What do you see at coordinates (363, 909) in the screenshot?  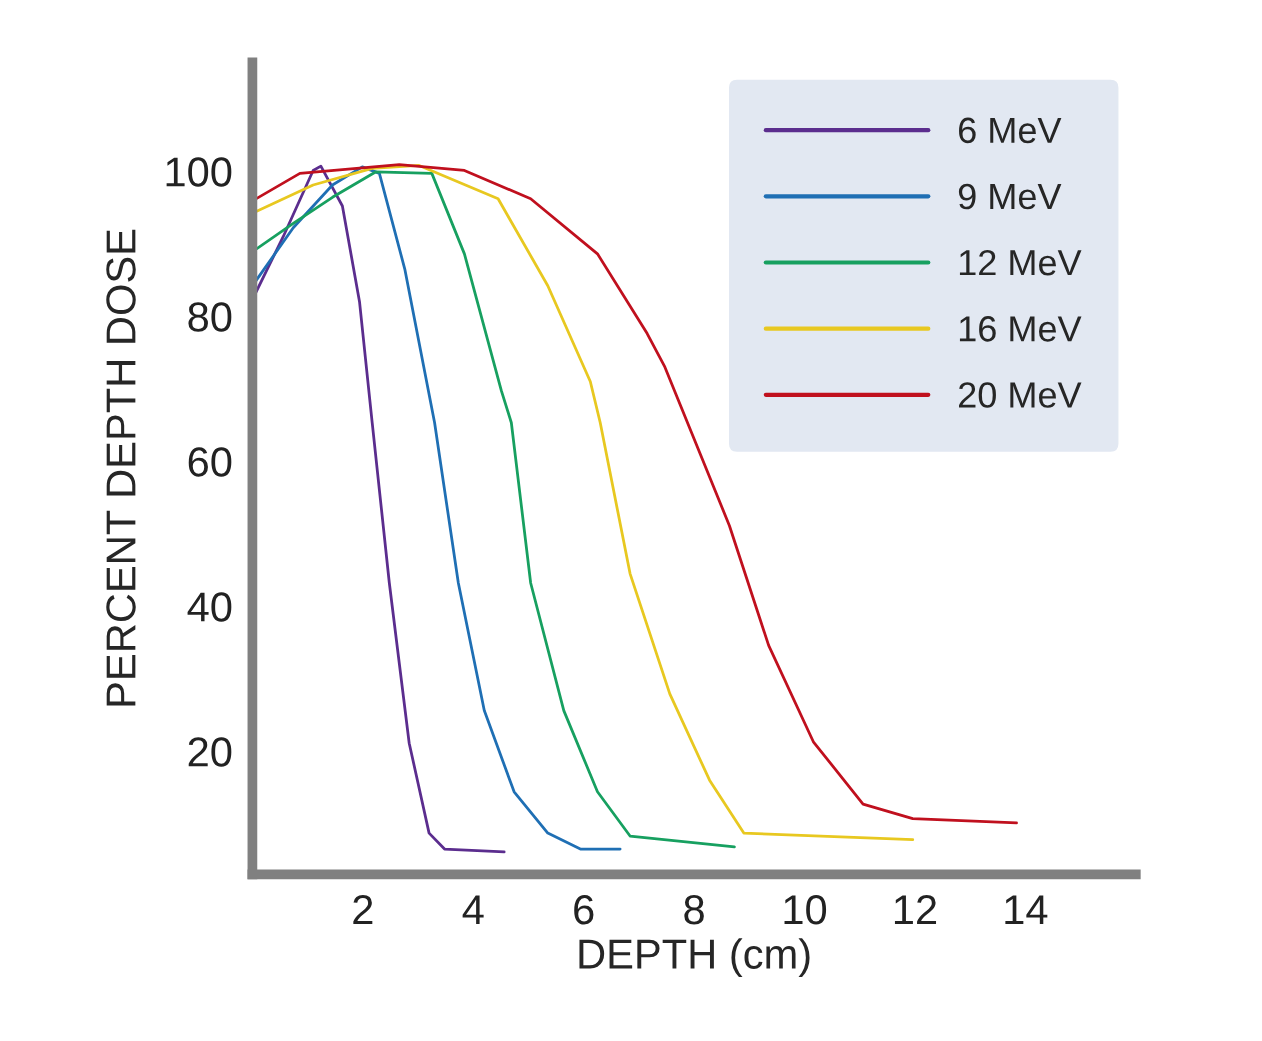 I see `x-tick-label: 2` at bounding box center [363, 909].